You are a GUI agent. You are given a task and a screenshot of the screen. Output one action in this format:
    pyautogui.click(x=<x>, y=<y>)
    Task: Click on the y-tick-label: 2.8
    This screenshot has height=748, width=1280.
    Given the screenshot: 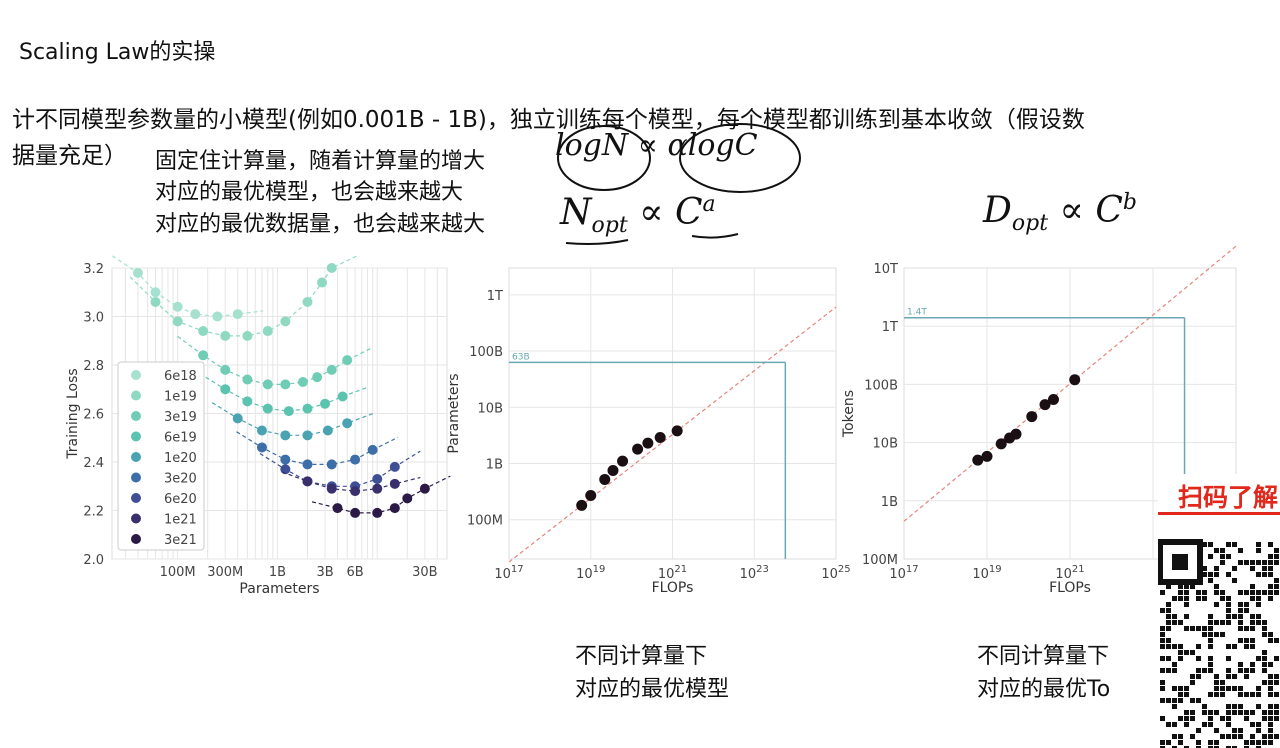 What is the action you would take?
    pyautogui.click(x=93, y=366)
    